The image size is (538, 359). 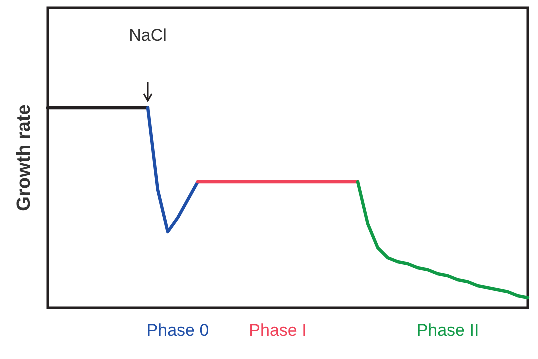 I want to click on text: Phase II, so click(x=448, y=331).